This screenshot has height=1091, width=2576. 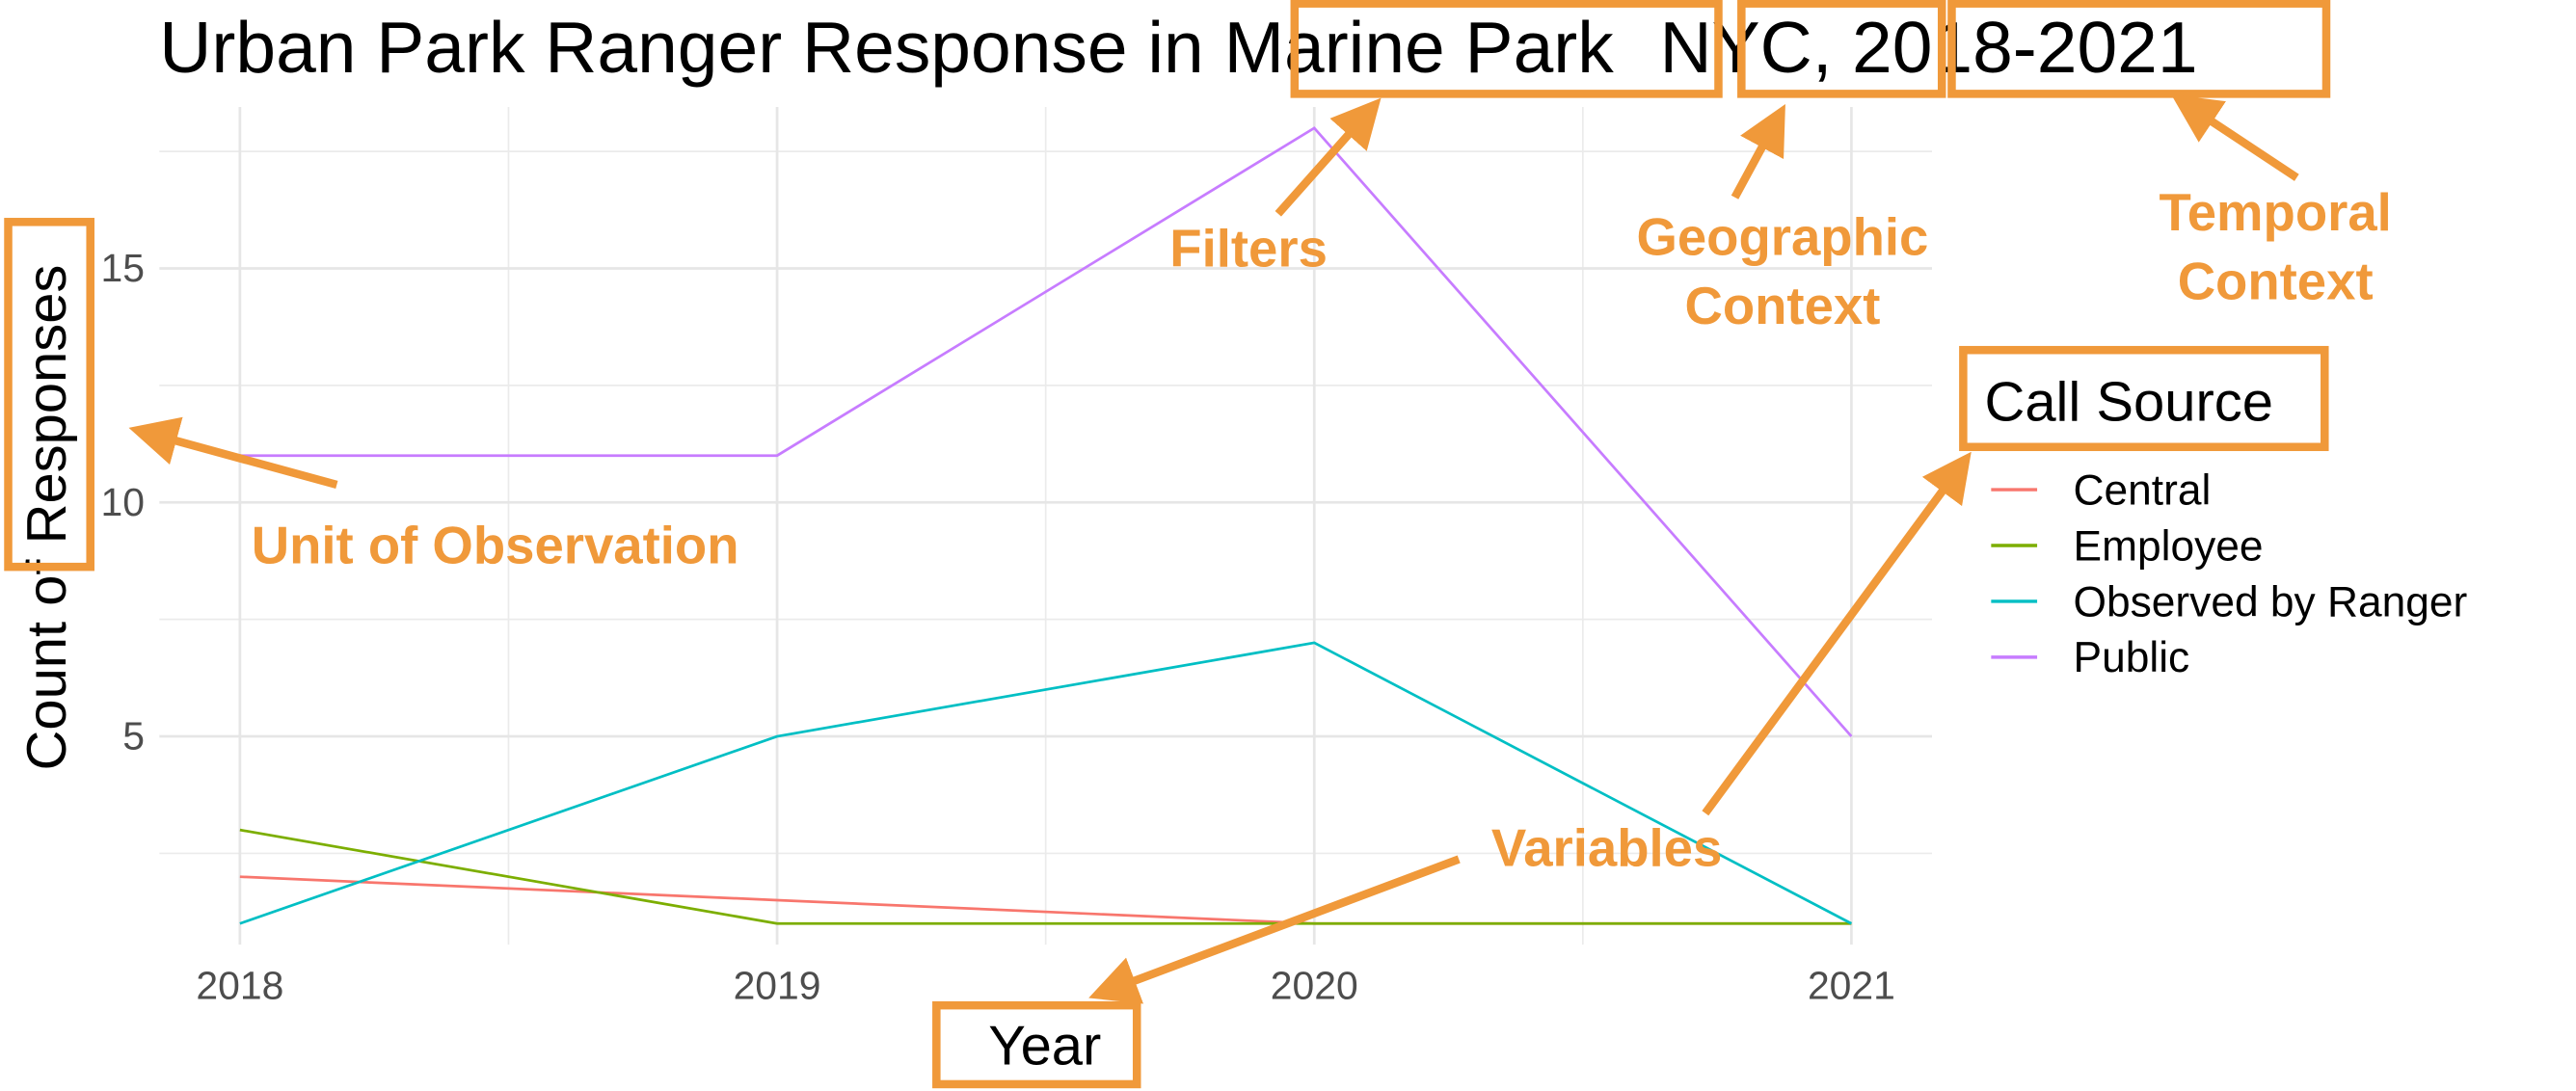 I want to click on highlight-box-city, so click(x=1842, y=49).